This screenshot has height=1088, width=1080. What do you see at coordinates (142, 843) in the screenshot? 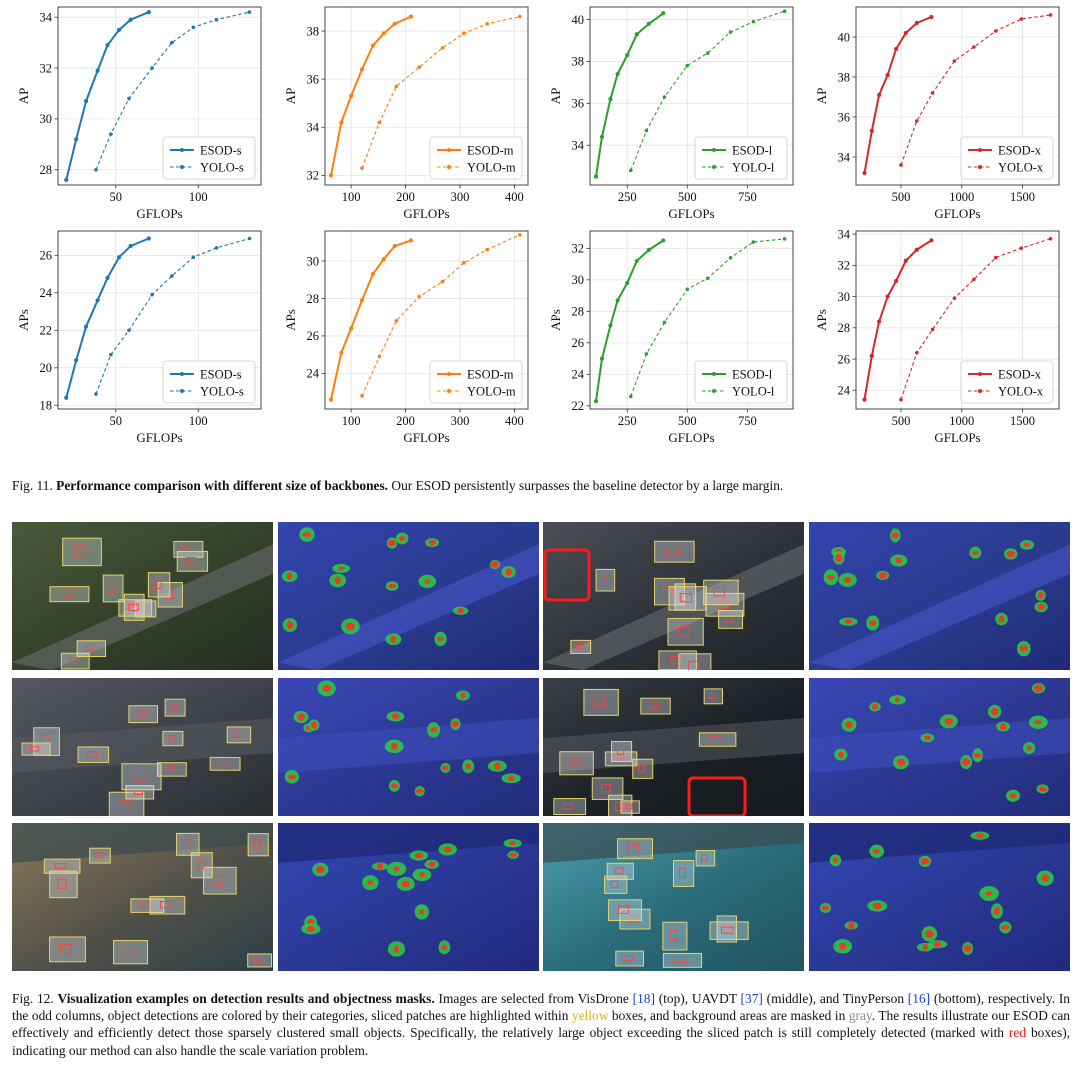
I see `vis-far-area` at bounding box center [142, 843].